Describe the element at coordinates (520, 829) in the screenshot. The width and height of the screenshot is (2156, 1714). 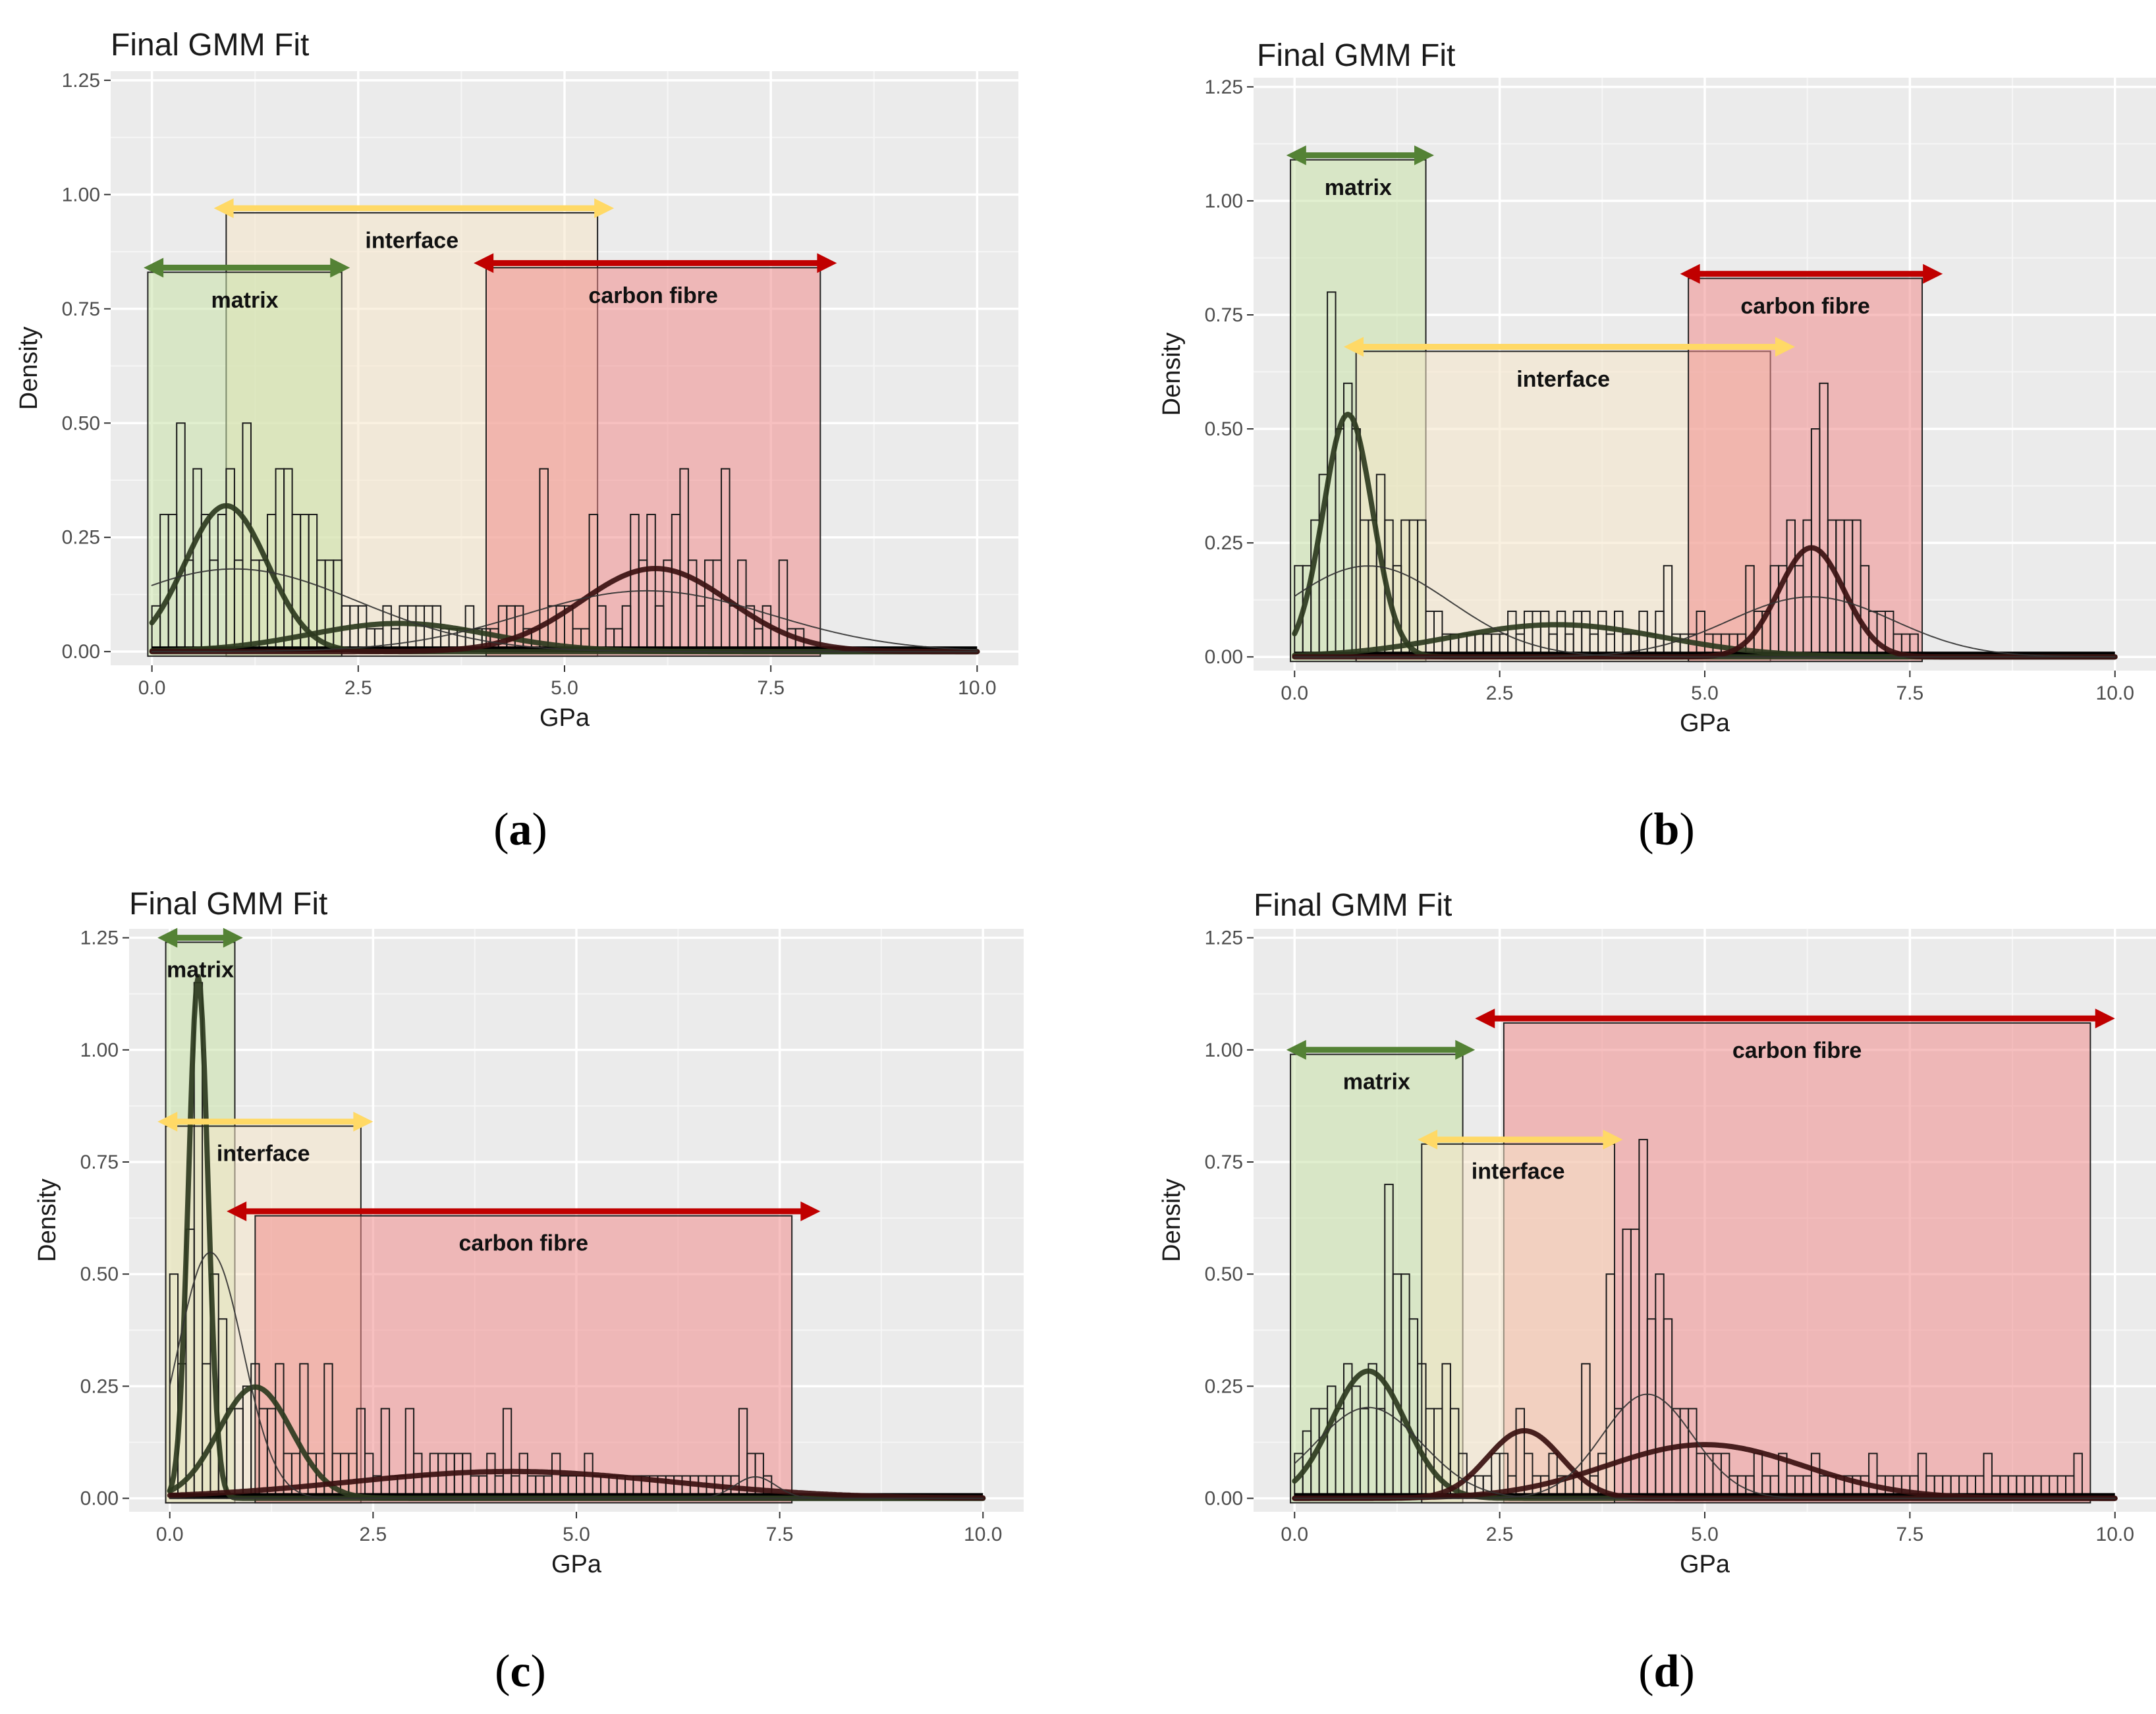
I see `panel-caption: (a)` at that location.